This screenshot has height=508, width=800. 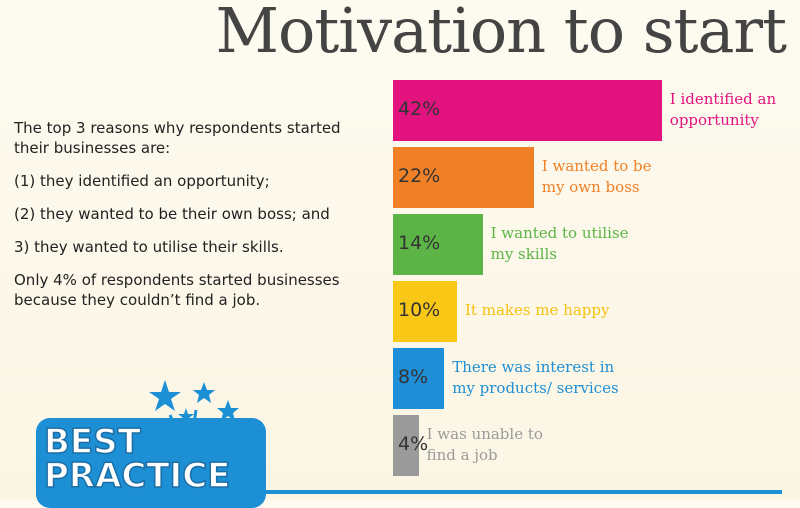 I want to click on value-label: 8%, so click(x=413, y=377).